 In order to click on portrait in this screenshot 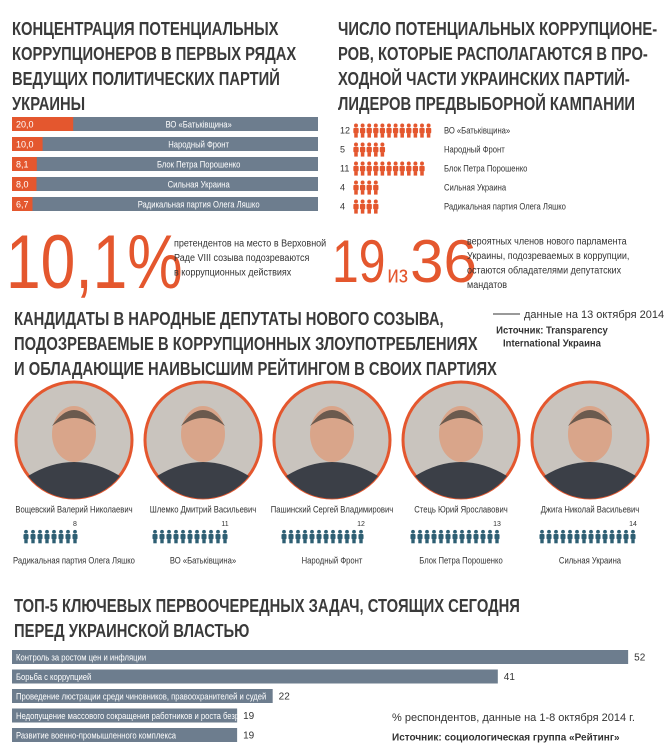, I will do `click(203, 440)`.